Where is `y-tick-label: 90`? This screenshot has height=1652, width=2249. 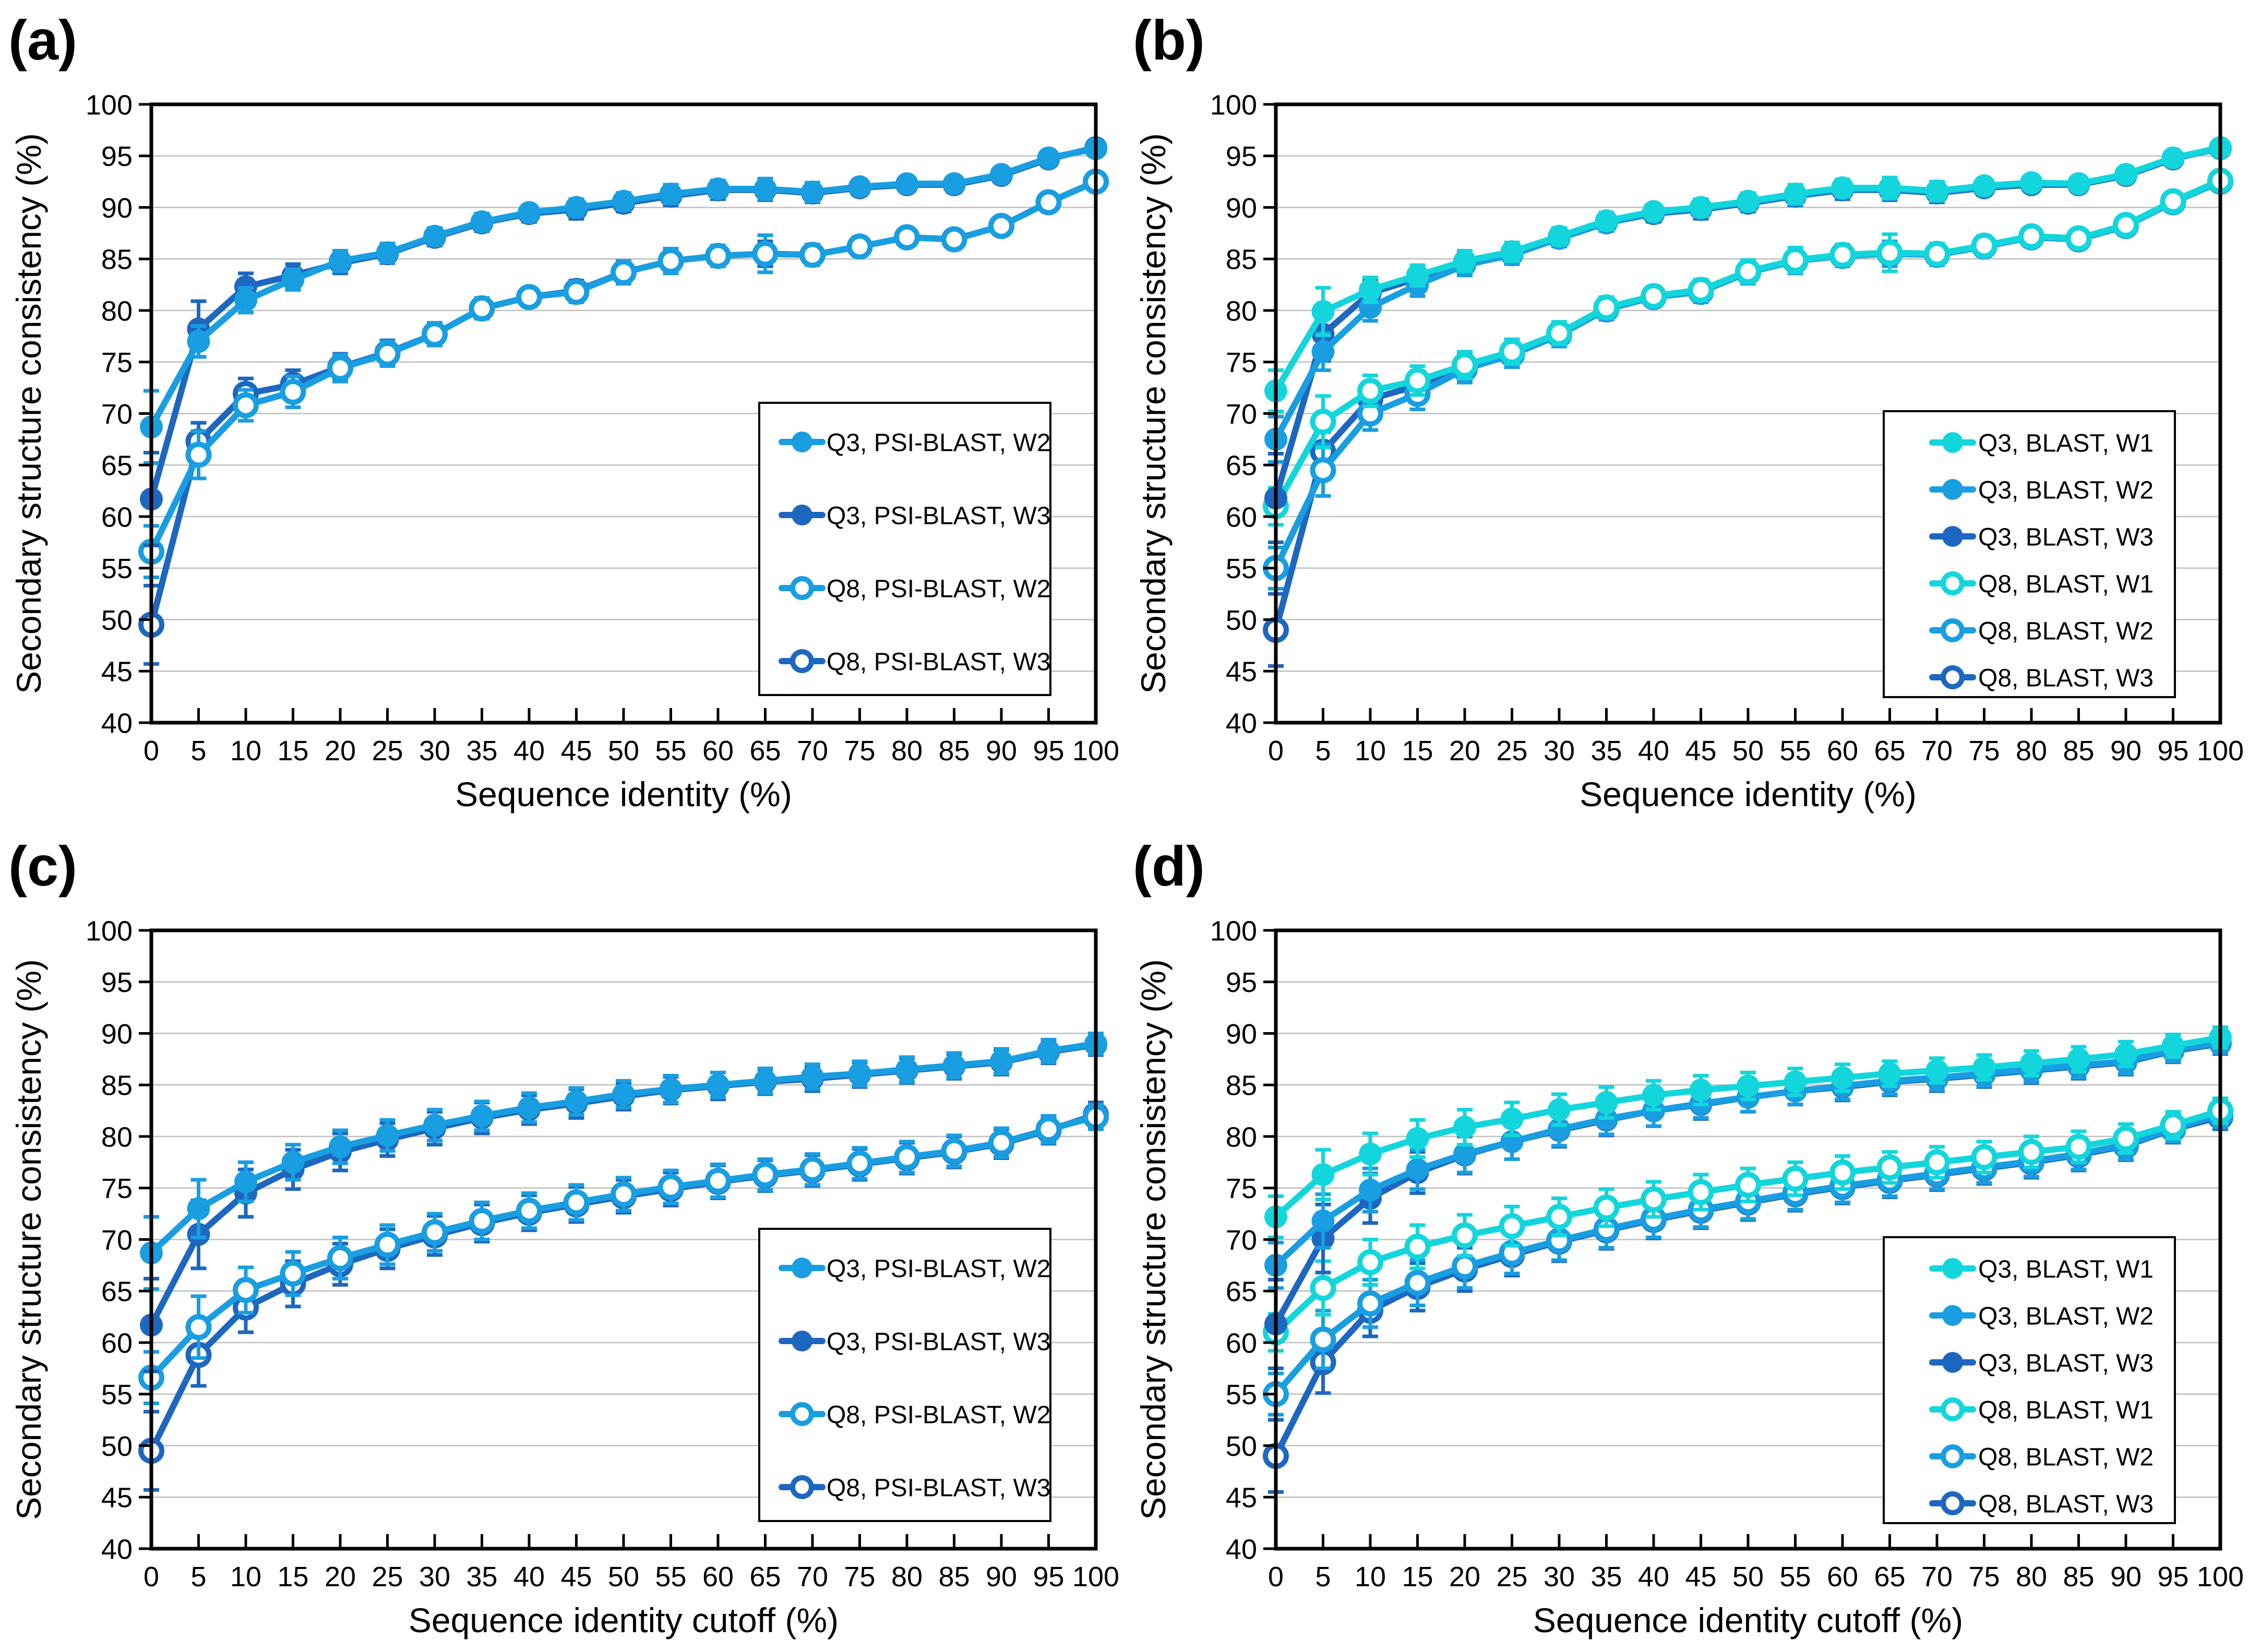 y-tick-label: 90 is located at coordinates (117, 208).